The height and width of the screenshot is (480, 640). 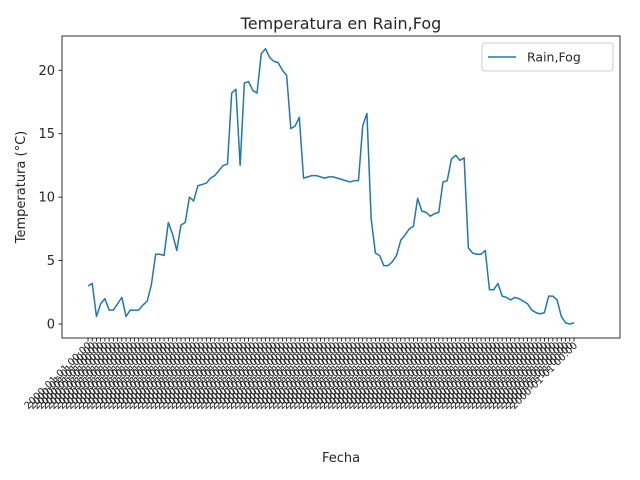 I want to click on legend: Rain,Fog, so click(x=547, y=57).